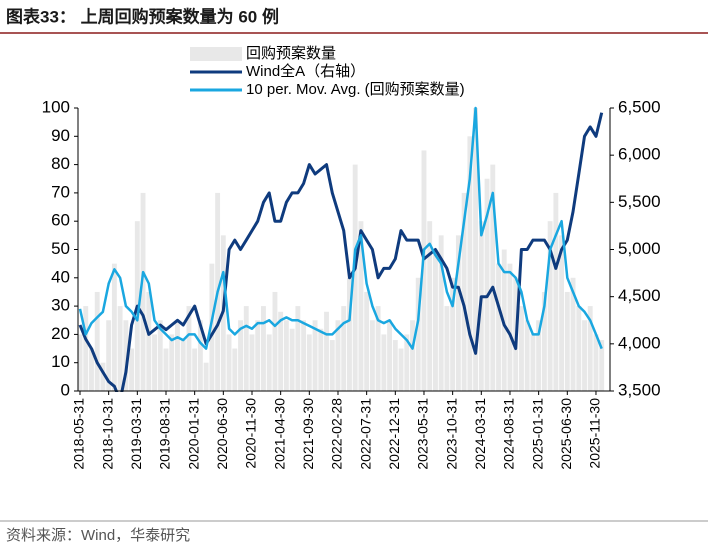 This screenshot has height=551, width=708. Describe the element at coordinates (216, 54) in the screenshot. I see `legend-swatch` at that location.